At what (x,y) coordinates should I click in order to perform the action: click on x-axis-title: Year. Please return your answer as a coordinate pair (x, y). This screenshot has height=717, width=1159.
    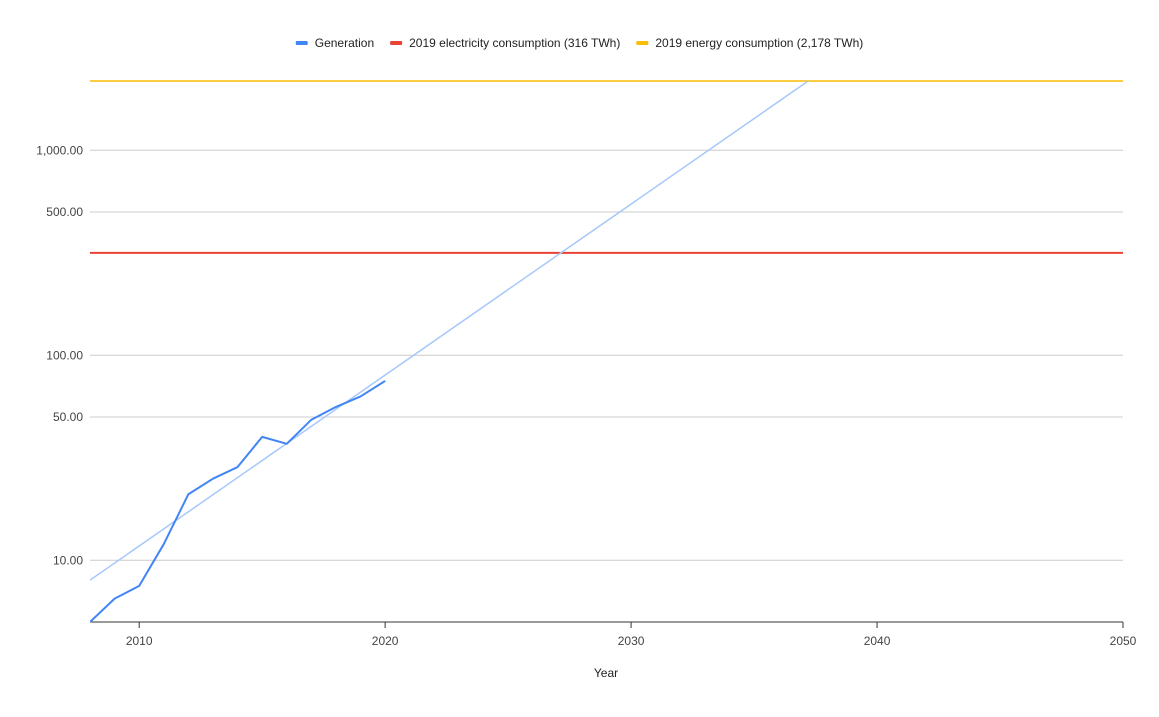
    Looking at the image, I should click on (606, 673).